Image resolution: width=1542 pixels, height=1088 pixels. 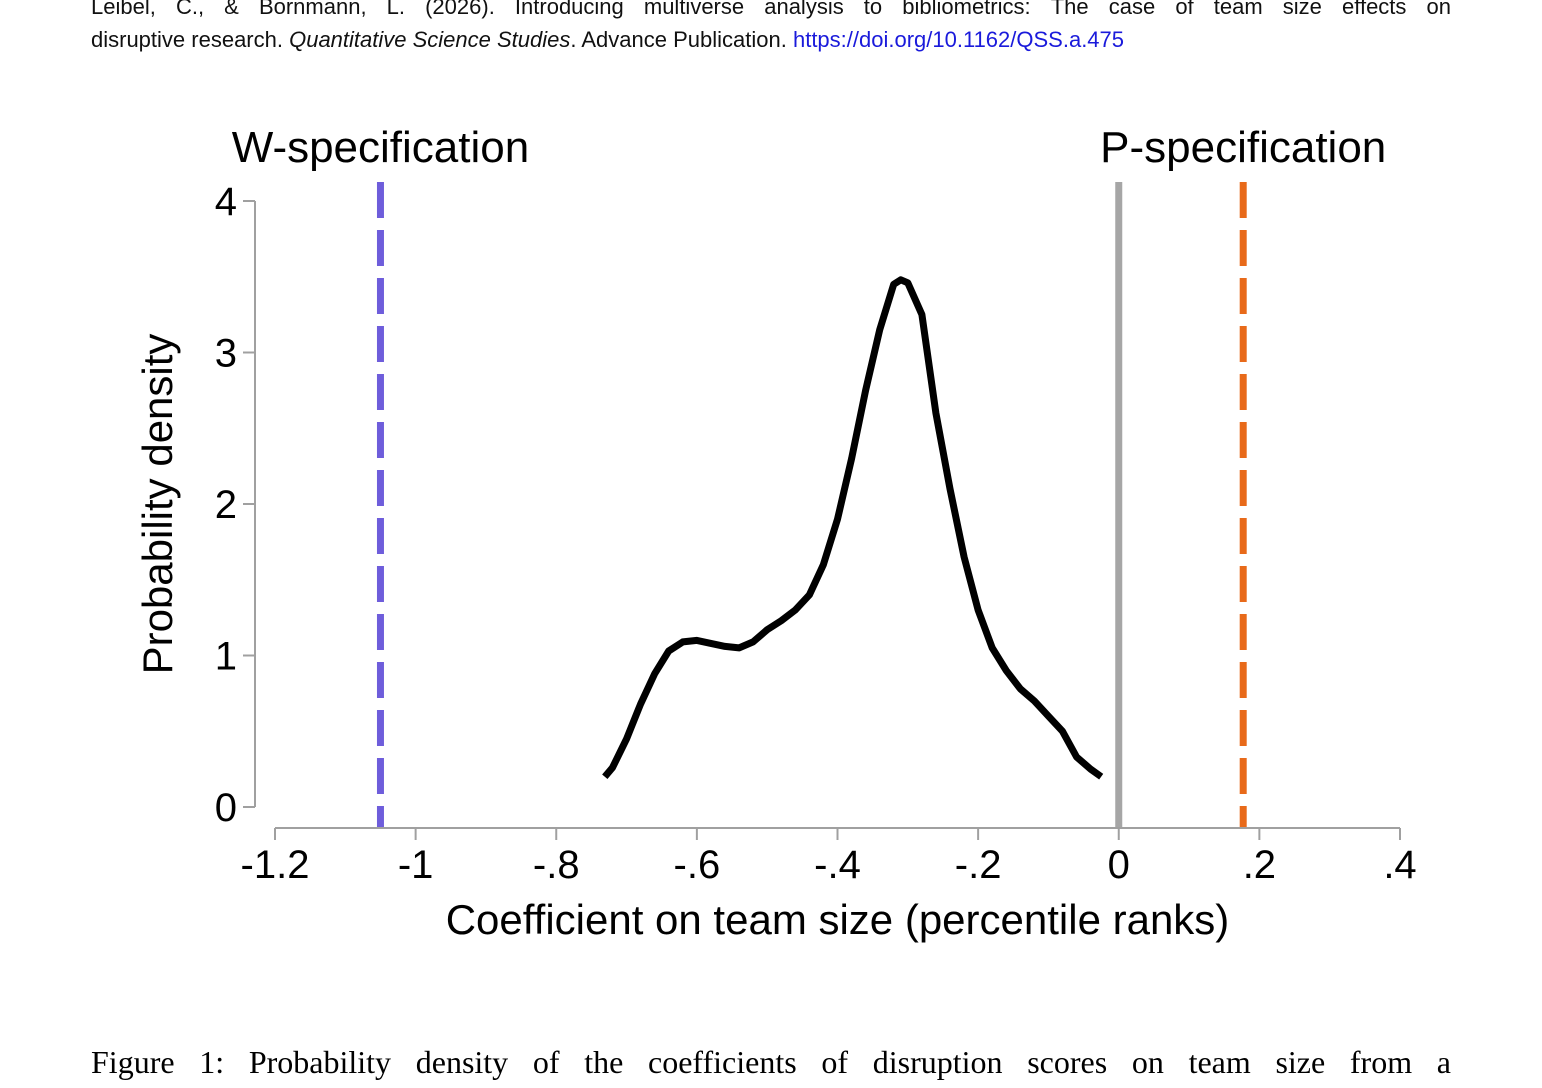 I want to click on citation-word: effects, so click(x=1374, y=9).